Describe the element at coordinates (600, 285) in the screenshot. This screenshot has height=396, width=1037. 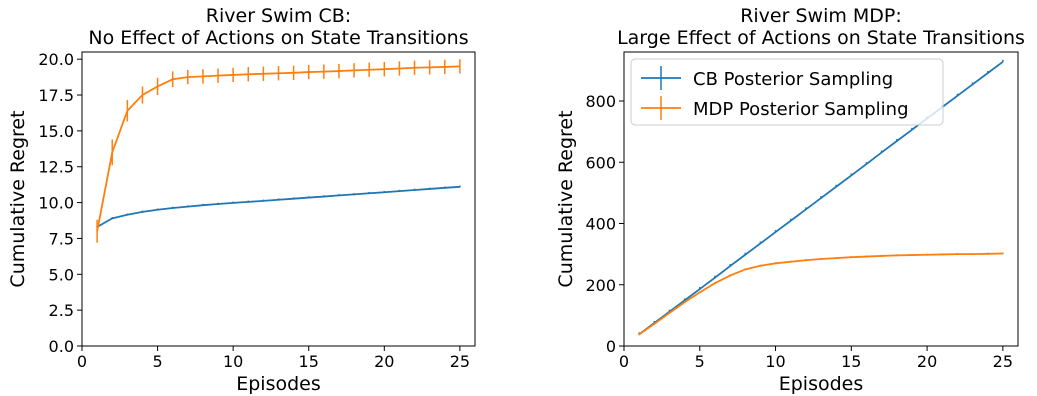
I see `y-tick-label: 200` at that location.